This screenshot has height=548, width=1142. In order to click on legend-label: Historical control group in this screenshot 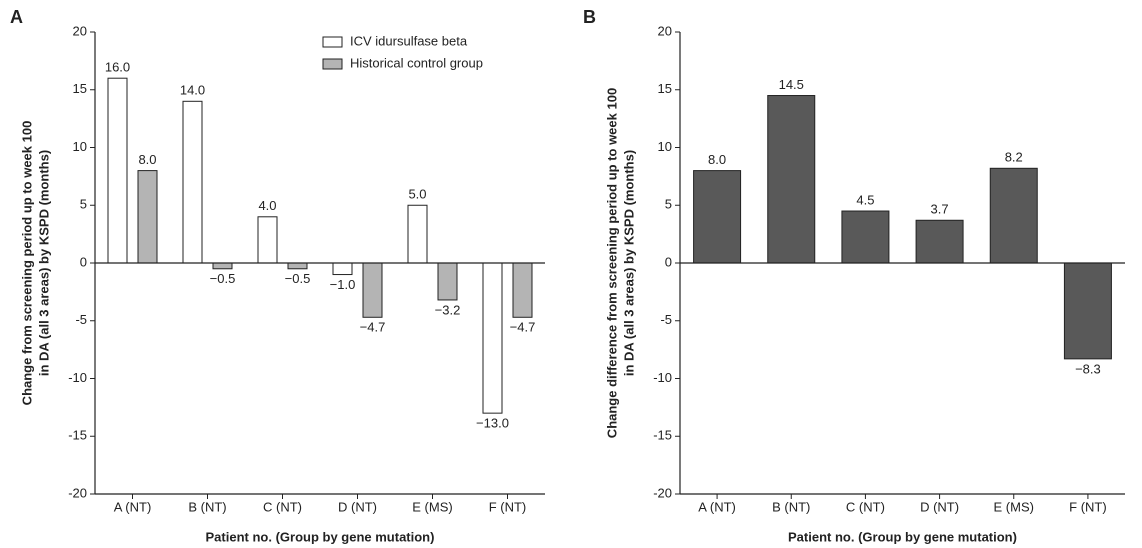, I will do `click(416, 62)`.